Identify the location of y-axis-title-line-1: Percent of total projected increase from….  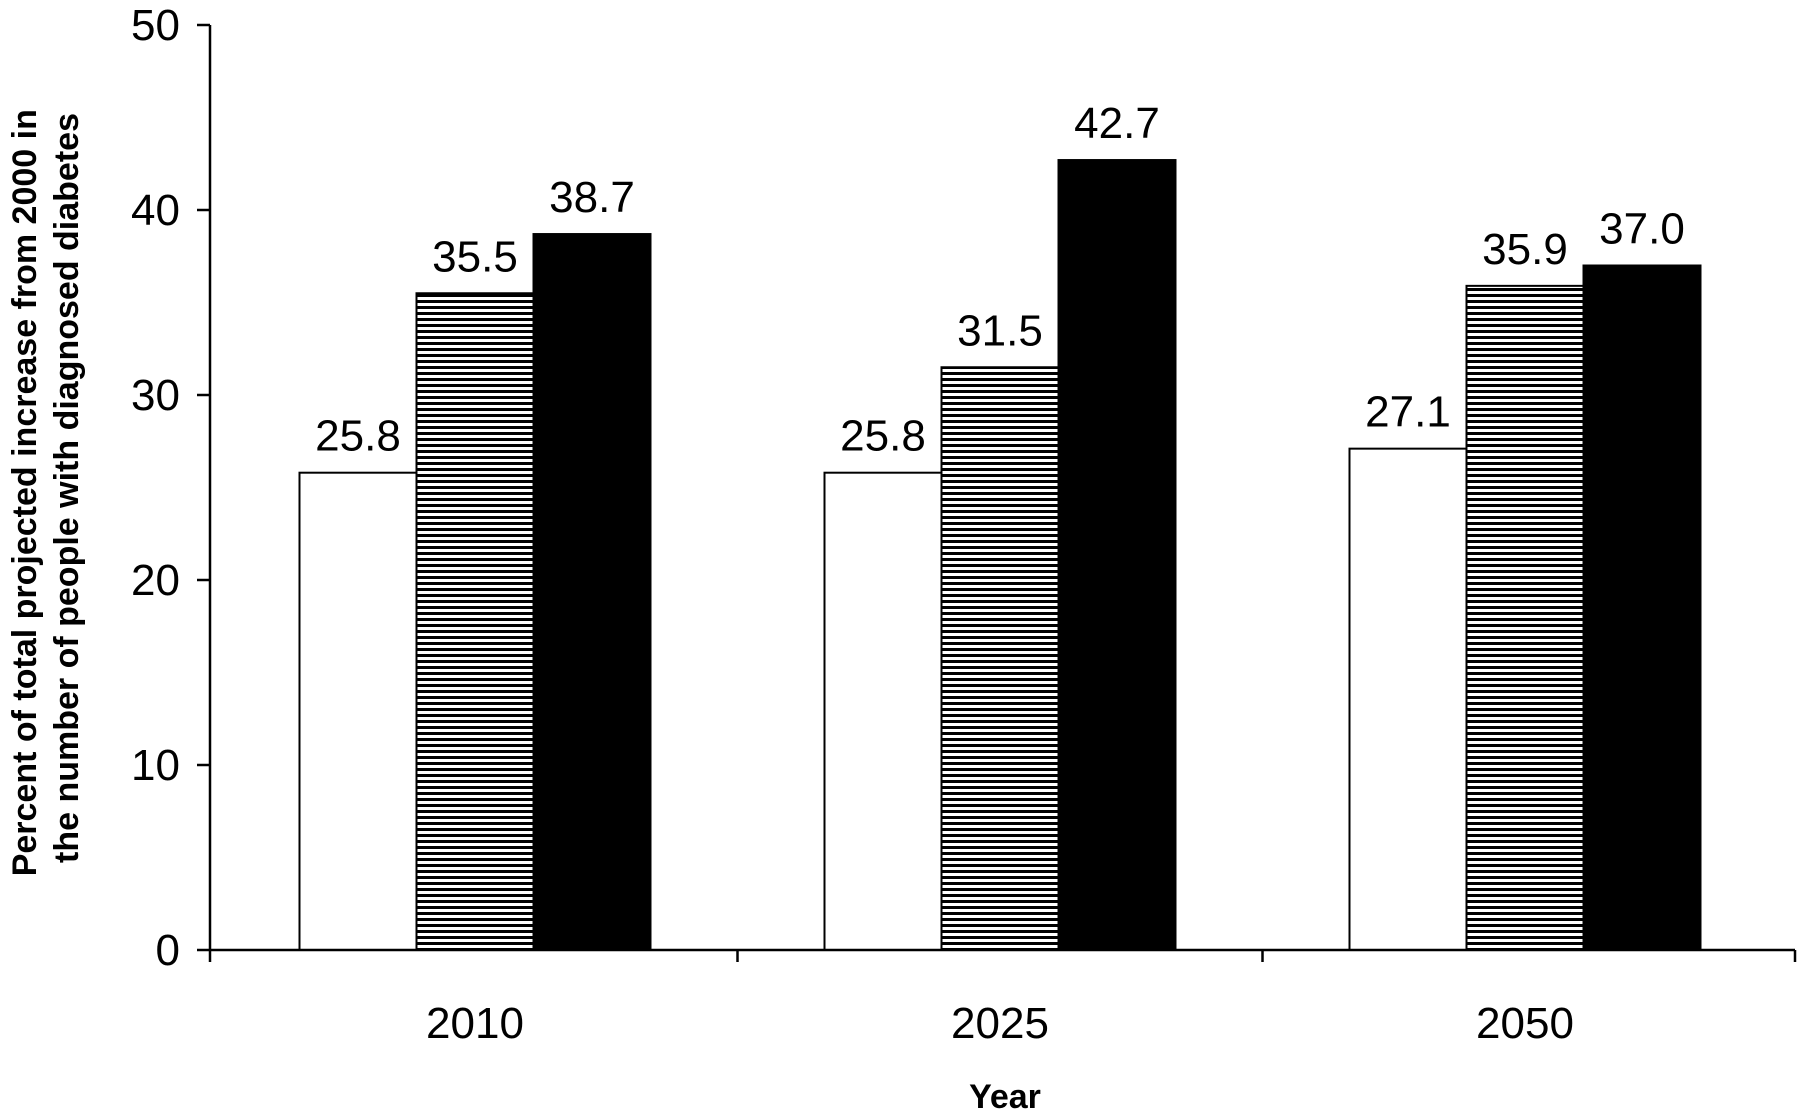
(25, 492).